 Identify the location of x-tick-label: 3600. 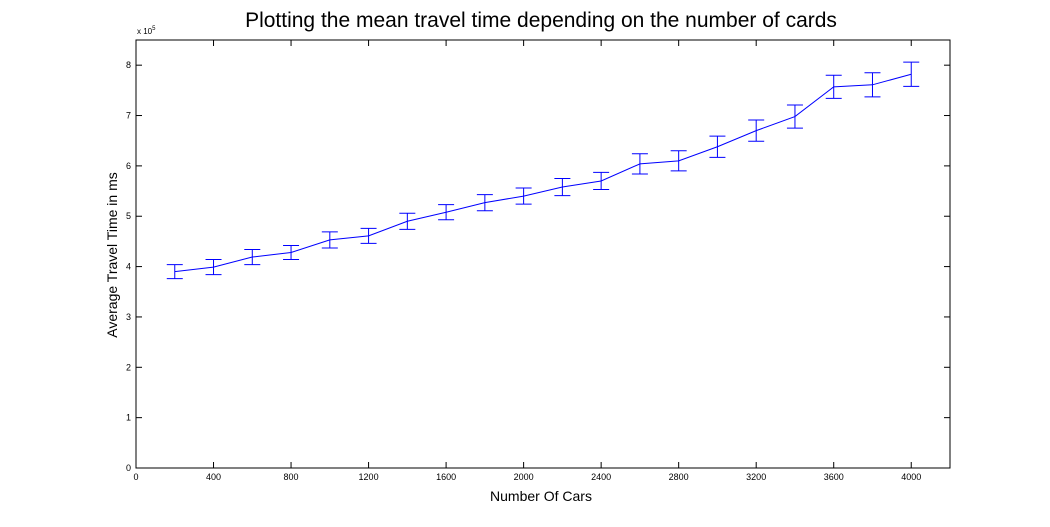
(834, 477).